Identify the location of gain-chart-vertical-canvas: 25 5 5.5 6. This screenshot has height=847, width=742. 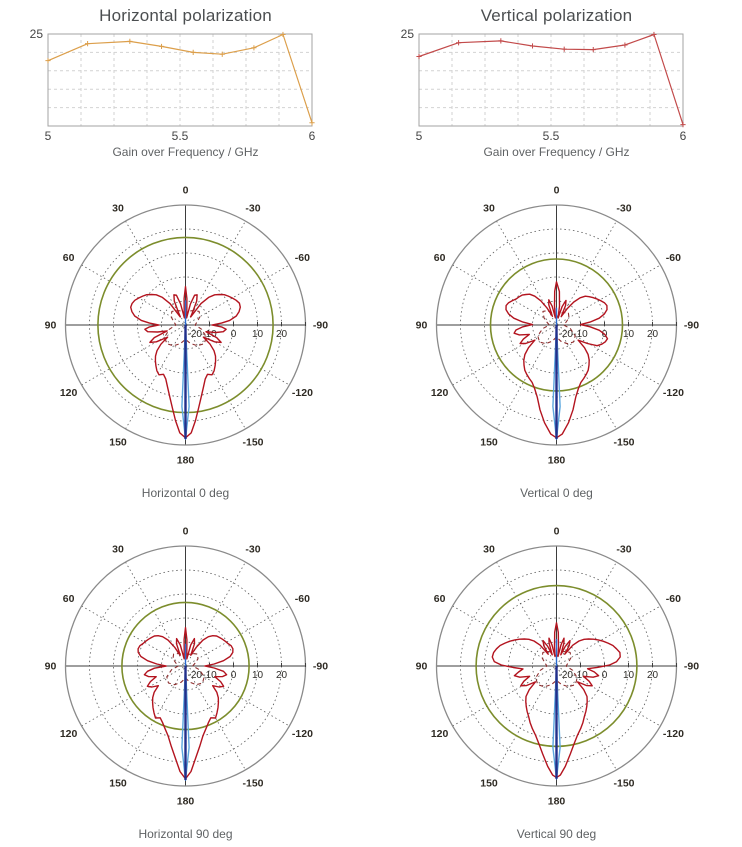
(543, 85).